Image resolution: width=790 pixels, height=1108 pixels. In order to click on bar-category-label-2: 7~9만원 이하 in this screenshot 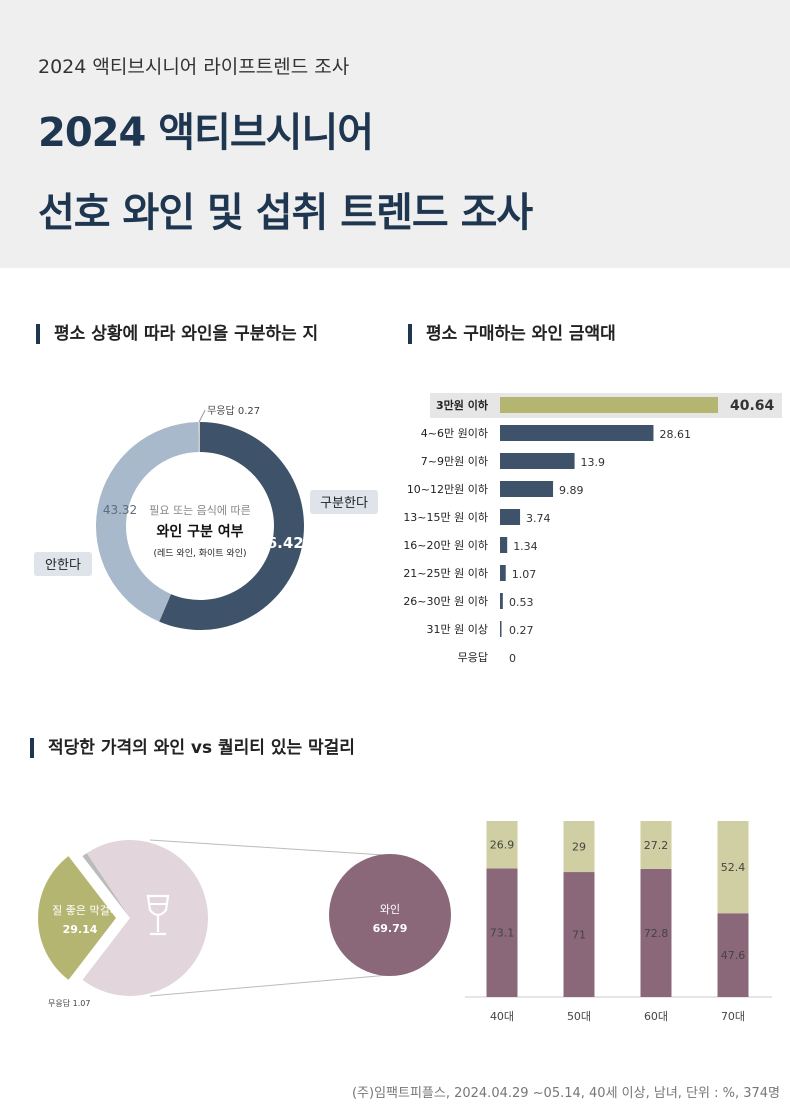, I will do `click(454, 461)`.